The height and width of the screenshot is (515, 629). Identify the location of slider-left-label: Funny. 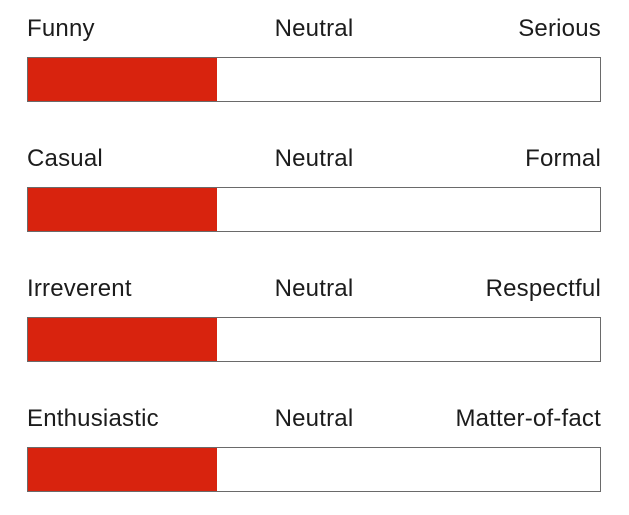
(61, 28).